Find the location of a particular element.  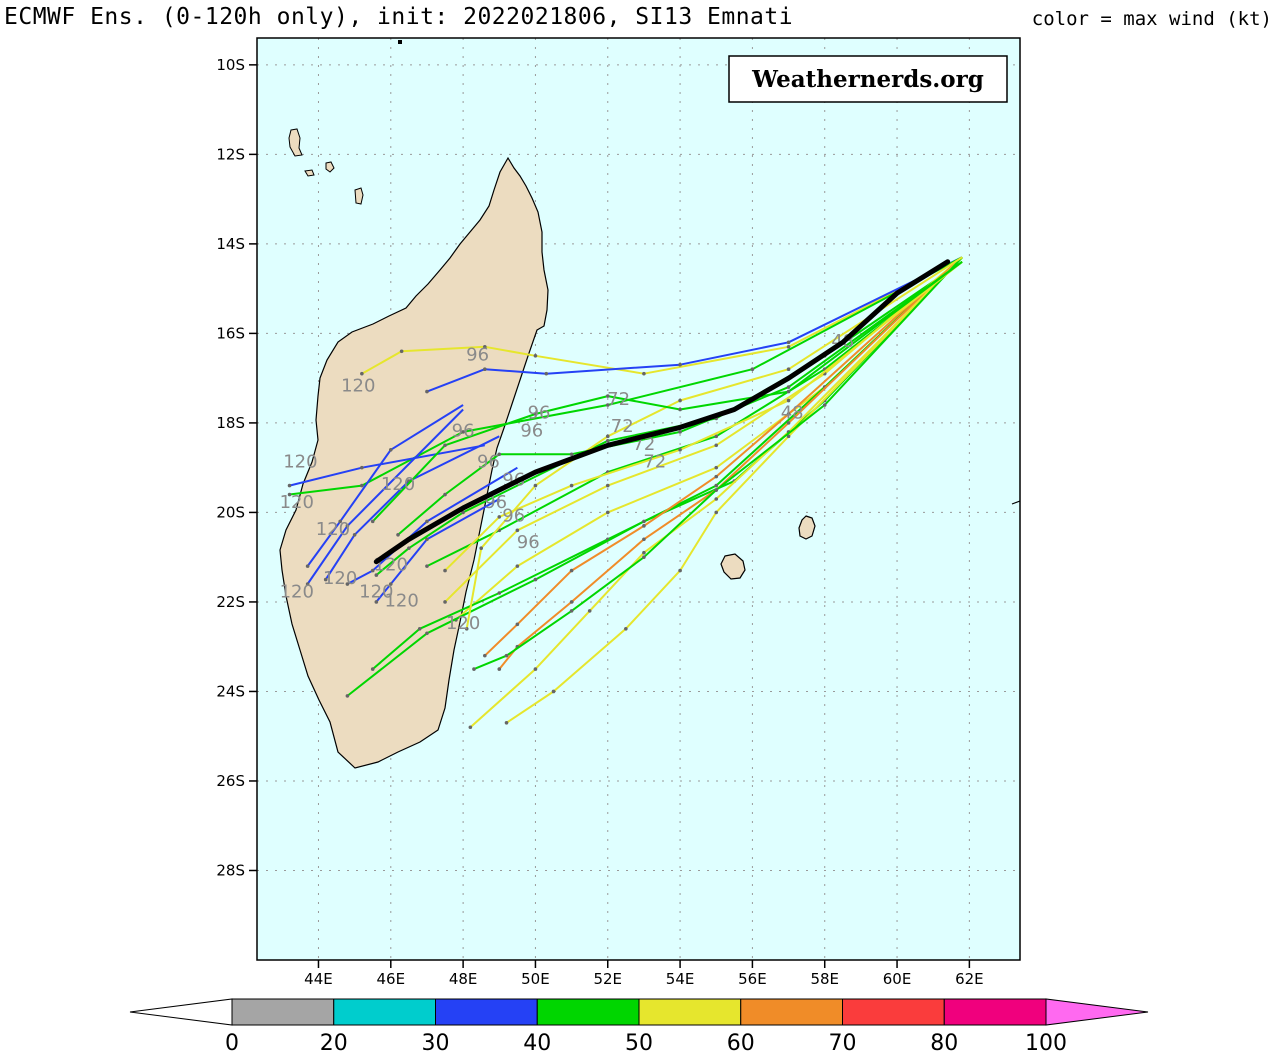

colorbar-label: 0 is located at coordinates (232, 1043).